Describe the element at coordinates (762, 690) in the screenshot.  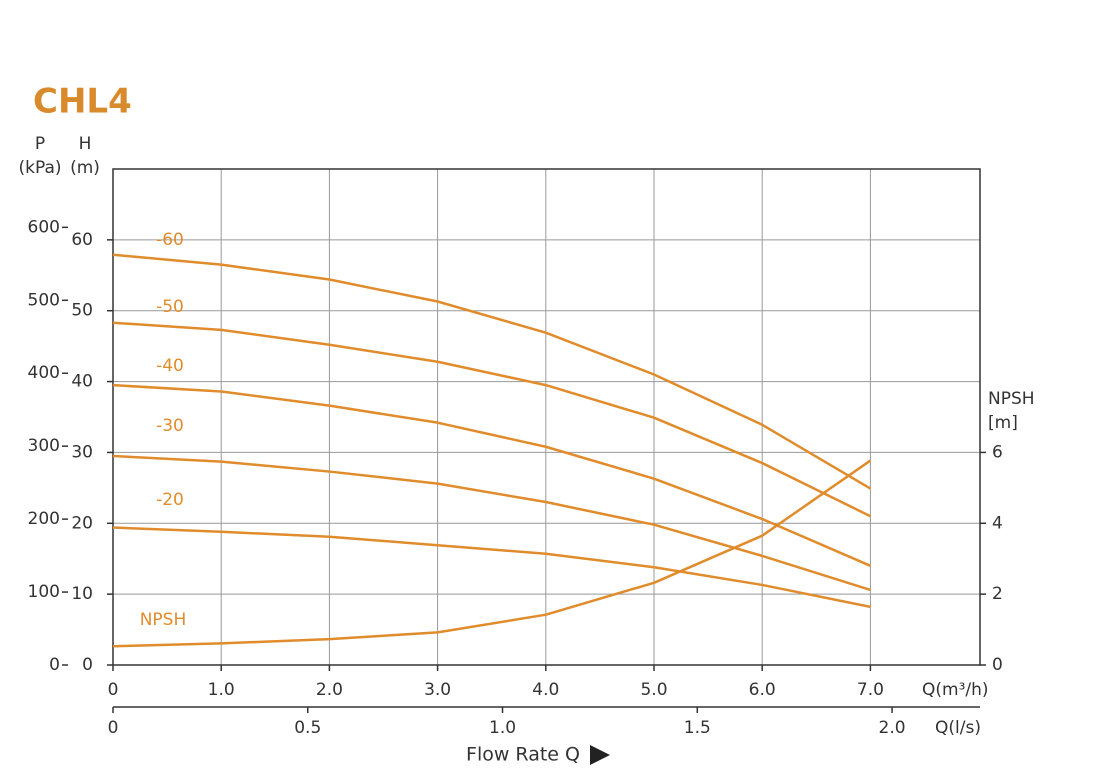
I see `x-tick-label: 6.0` at that location.